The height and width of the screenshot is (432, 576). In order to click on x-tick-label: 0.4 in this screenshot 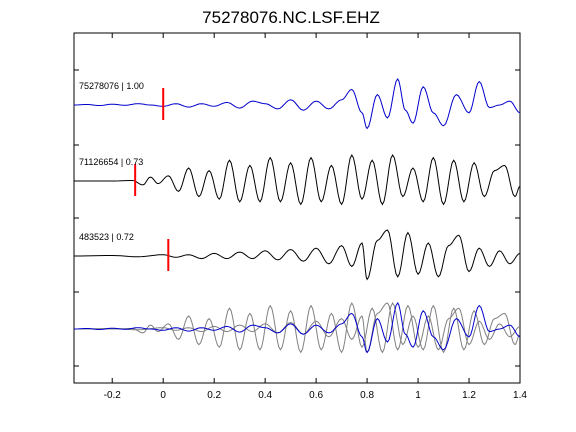, I will do `click(265, 395)`.